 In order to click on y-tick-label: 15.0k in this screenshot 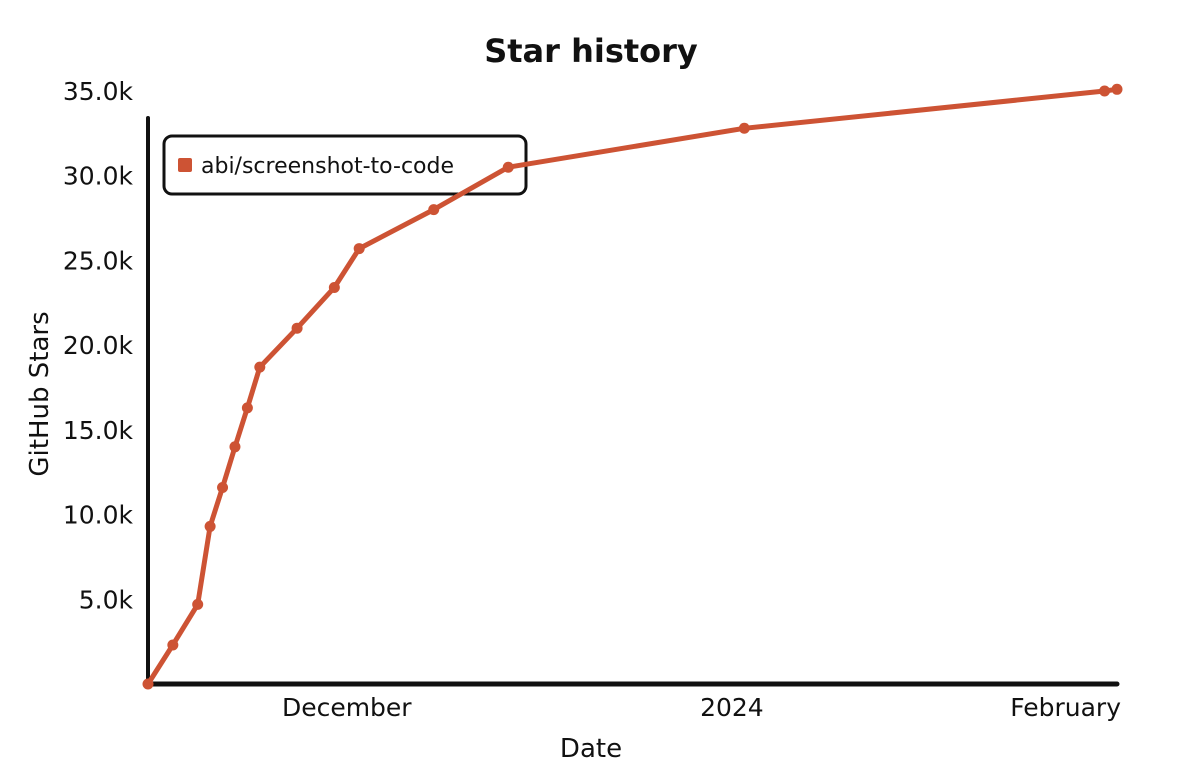, I will do `click(98, 430)`.